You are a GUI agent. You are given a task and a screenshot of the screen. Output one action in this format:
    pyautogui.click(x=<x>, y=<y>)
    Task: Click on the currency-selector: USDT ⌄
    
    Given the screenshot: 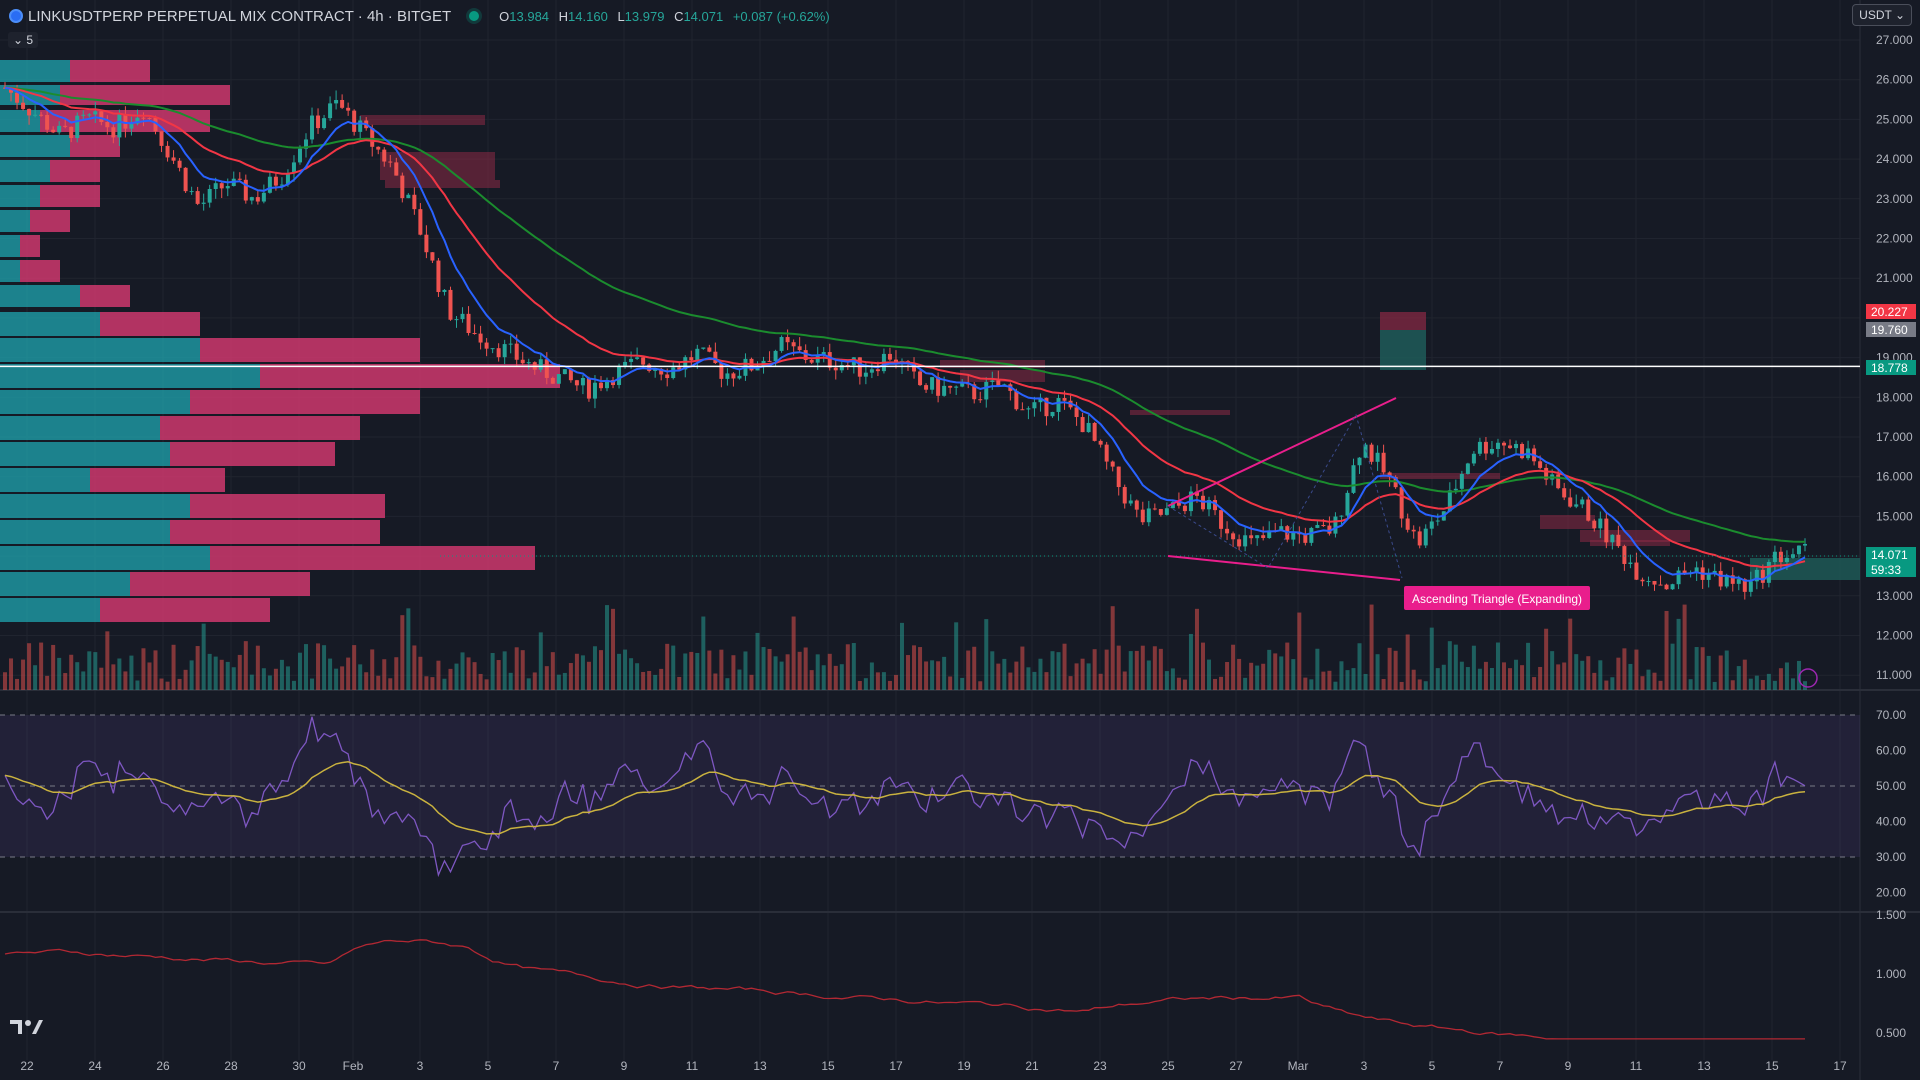 What is the action you would take?
    pyautogui.click(x=1882, y=15)
    